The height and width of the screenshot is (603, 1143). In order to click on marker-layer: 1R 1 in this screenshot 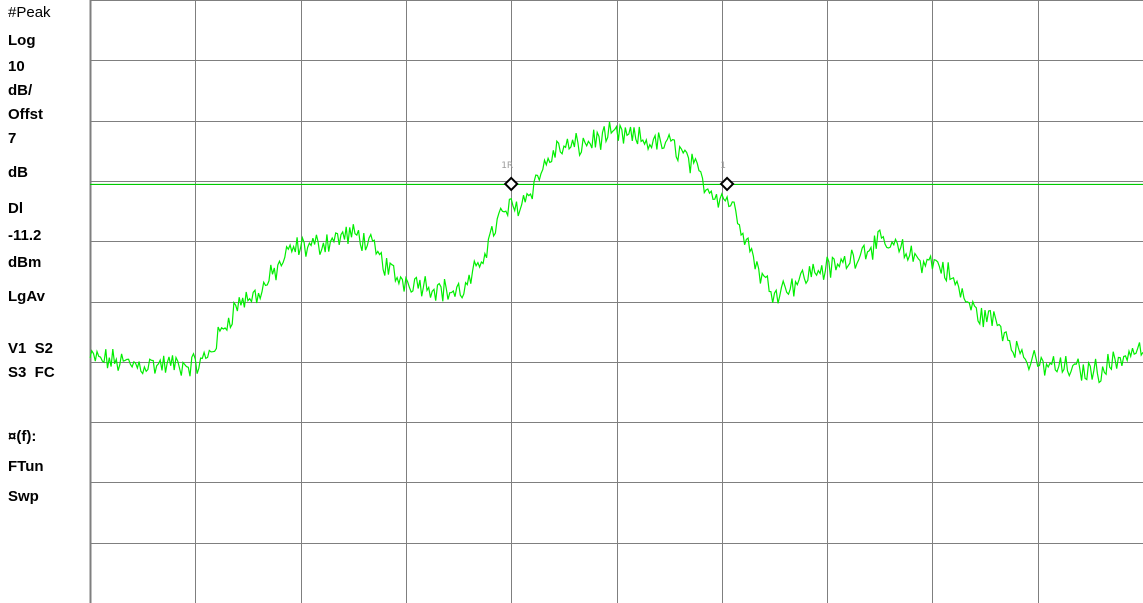, I will do `click(618, 176)`.